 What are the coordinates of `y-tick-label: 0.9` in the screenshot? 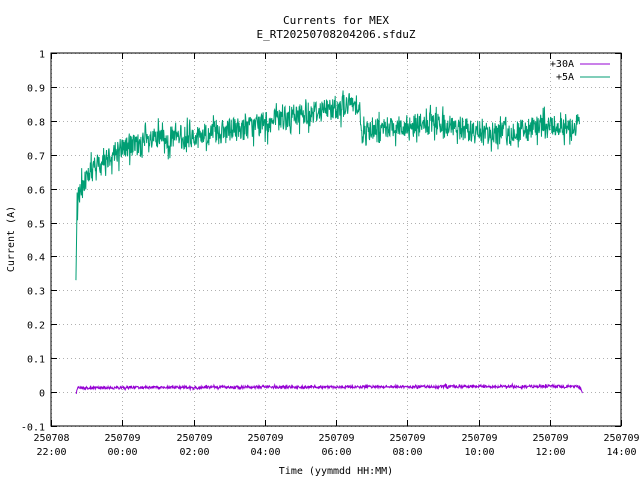 It's located at (36, 89).